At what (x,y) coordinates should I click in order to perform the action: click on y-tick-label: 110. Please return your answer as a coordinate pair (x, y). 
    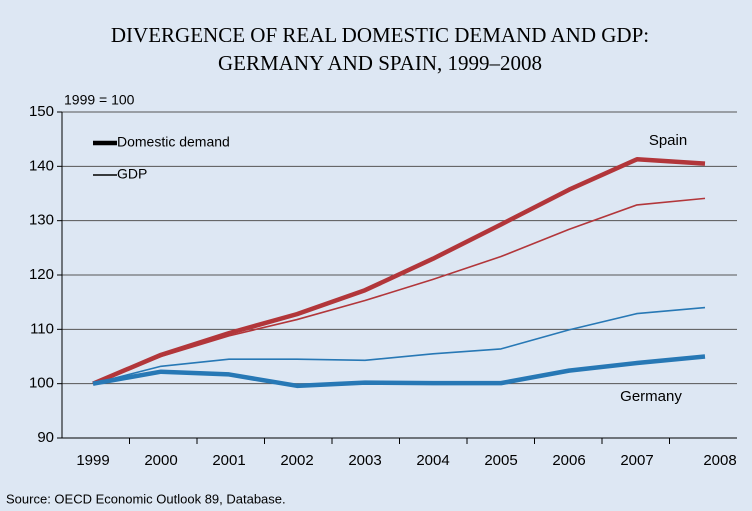
    Looking at the image, I should click on (42, 328).